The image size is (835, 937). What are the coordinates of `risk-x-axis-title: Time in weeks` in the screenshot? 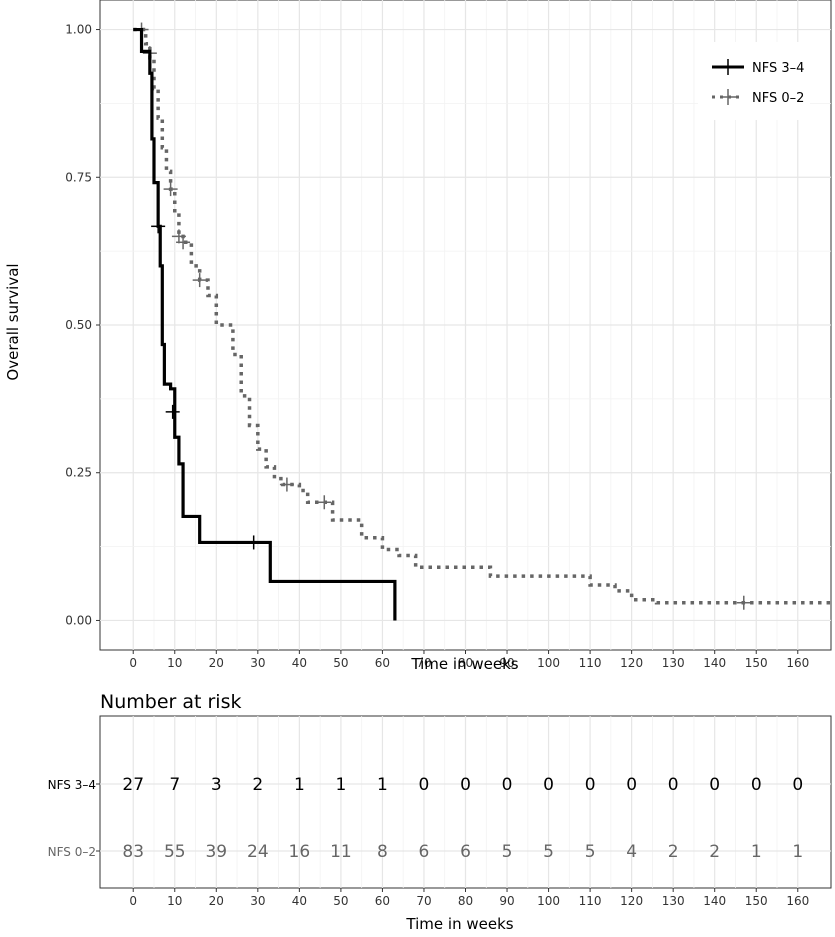 It's located at (459, 924).